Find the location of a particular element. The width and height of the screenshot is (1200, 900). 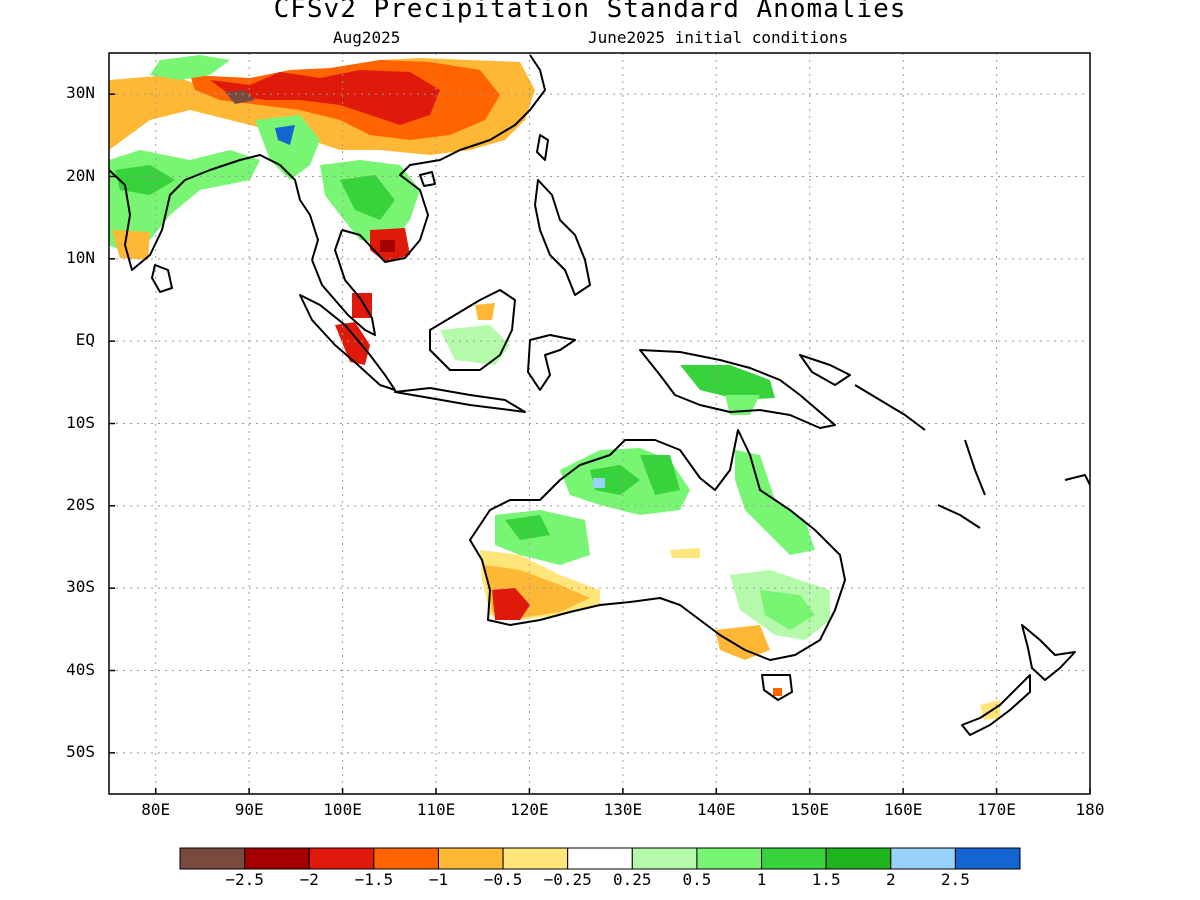

legend-label: 2.5 is located at coordinates (955, 879).